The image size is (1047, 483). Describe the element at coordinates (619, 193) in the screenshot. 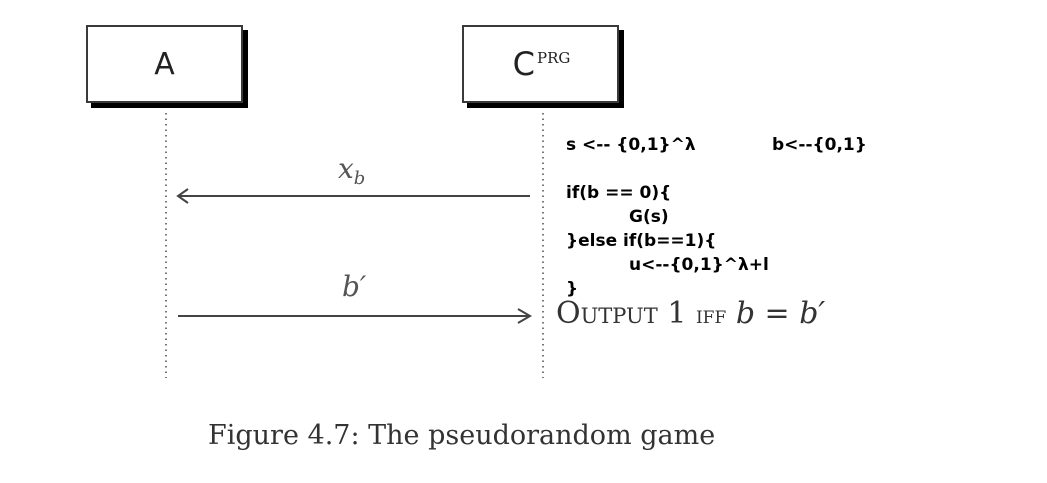

I see `code-line-if: if(b == 0){` at that location.